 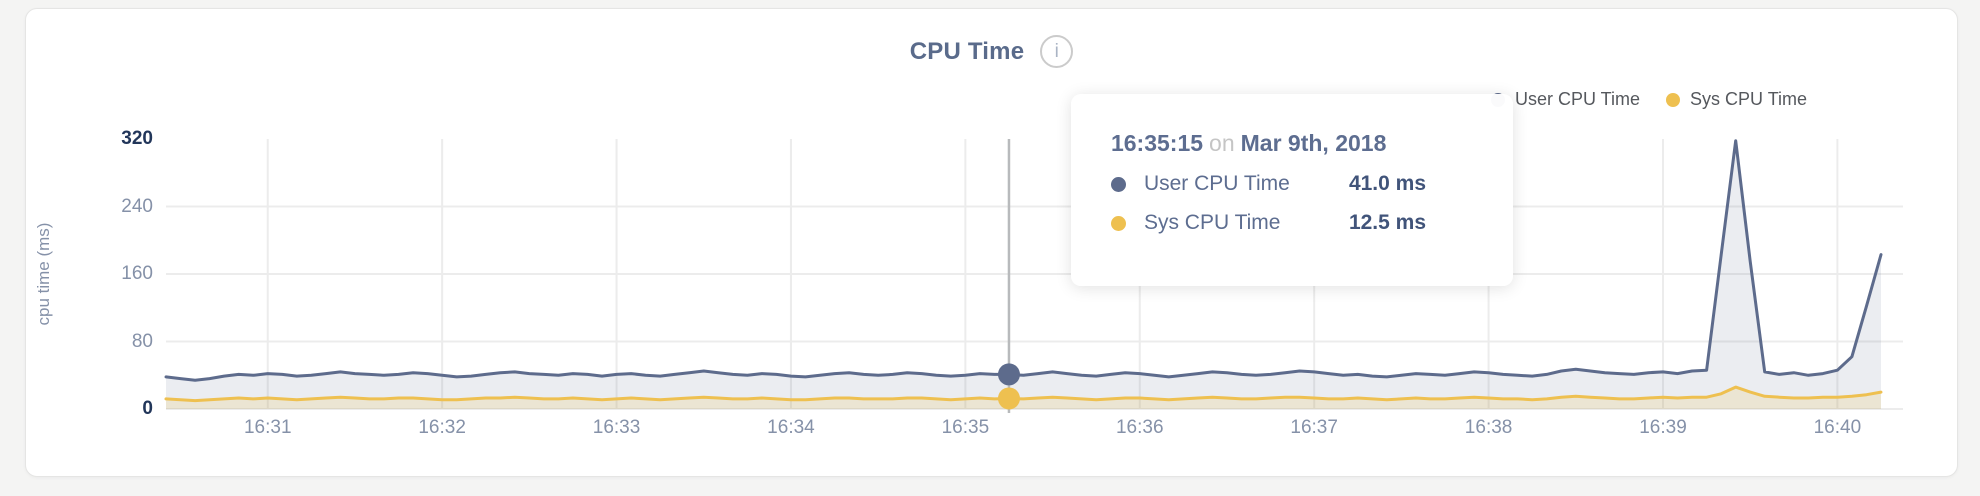 What do you see at coordinates (1057, 51) in the screenshot?
I see `info-icon: i` at bounding box center [1057, 51].